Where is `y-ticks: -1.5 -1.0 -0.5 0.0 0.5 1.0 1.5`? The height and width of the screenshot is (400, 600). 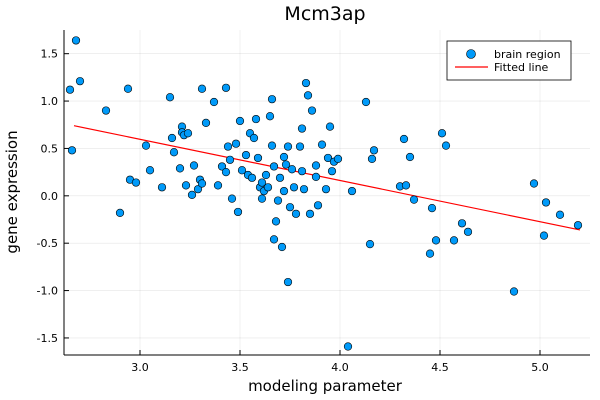 y-ticks: -1.5 -1.0 -0.5 0.0 0.5 1.0 1.5 is located at coordinates (53, 196).